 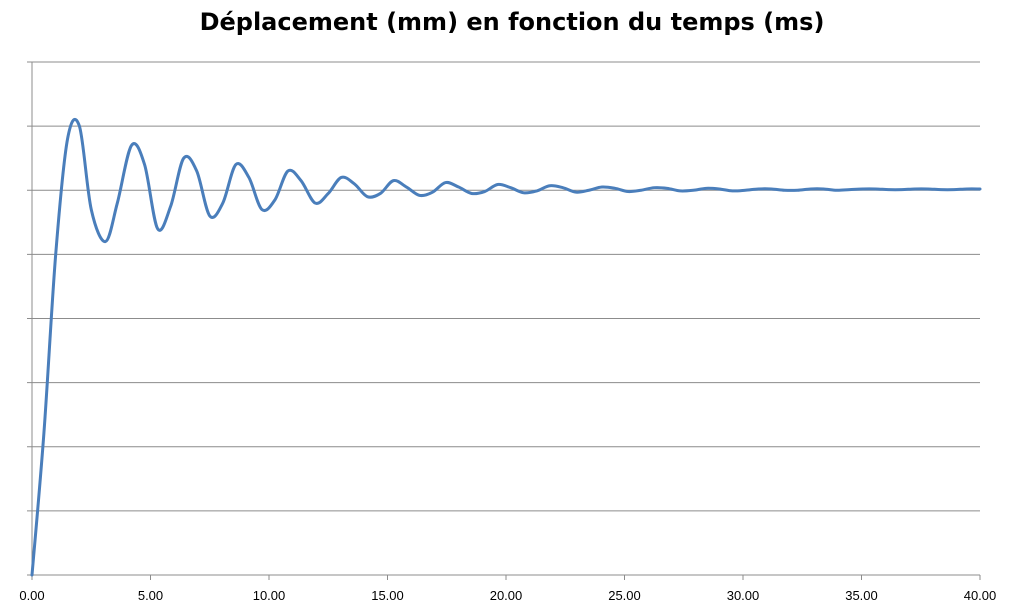 What do you see at coordinates (861, 595) in the screenshot?
I see `x-tick-label: 35.00` at bounding box center [861, 595].